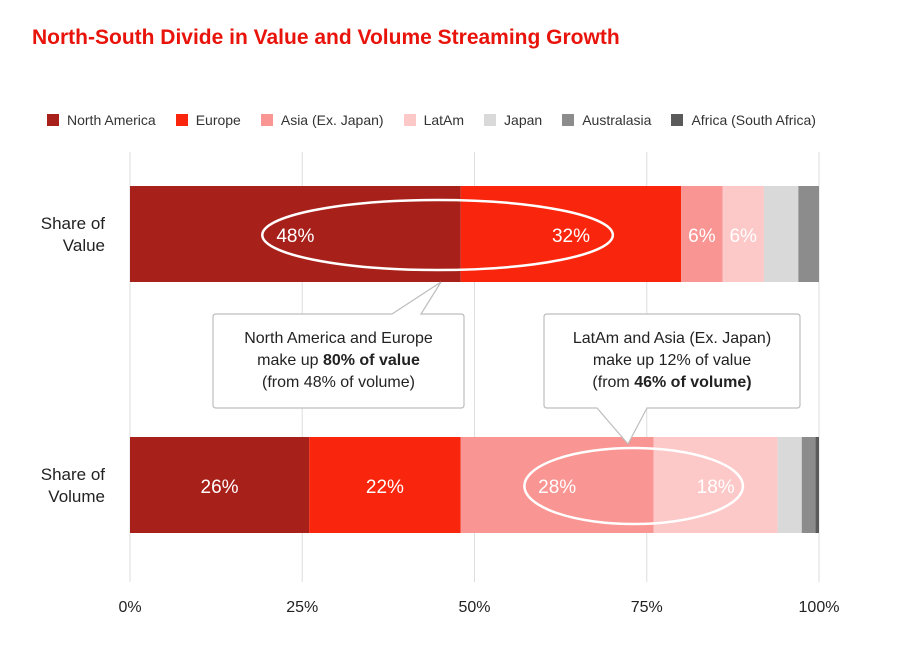  I want to click on legend-item-latam: LatAm, so click(434, 120).